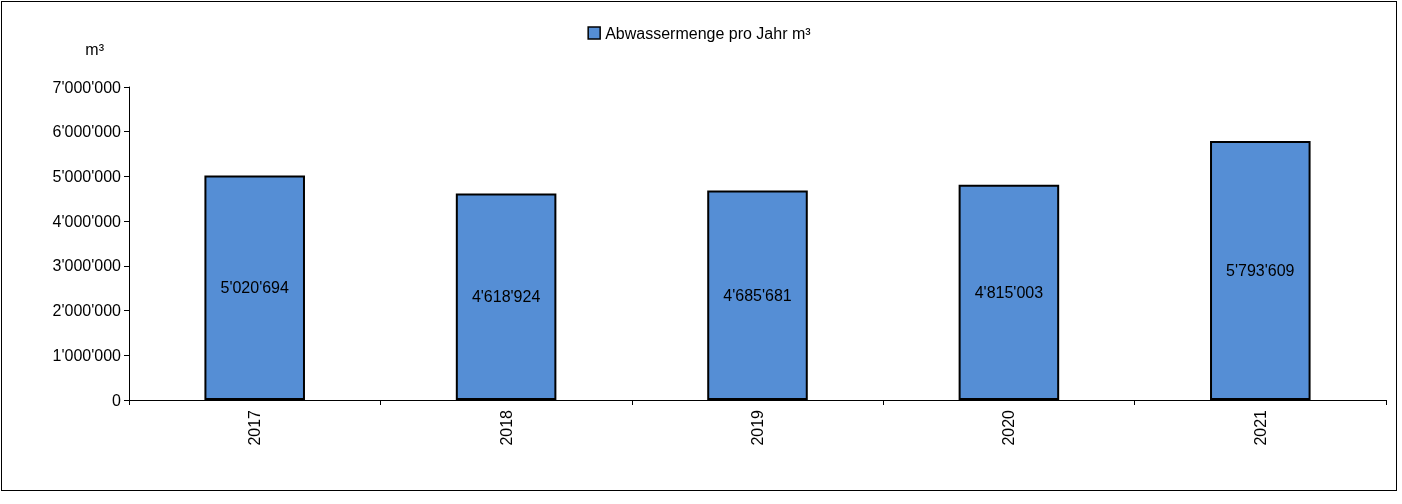 The image size is (1402, 504). What do you see at coordinates (1260, 270) in the screenshot?
I see `data-label: 5'793'609` at bounding box center [1260, 270].